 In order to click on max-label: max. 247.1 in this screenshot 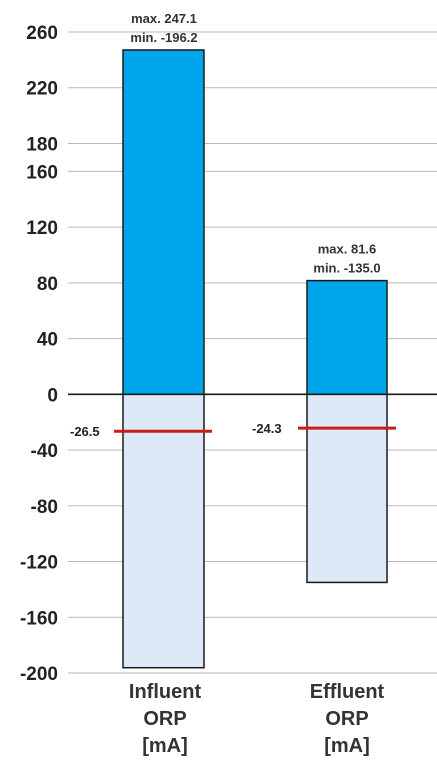, I will do `click(164, 18)`.